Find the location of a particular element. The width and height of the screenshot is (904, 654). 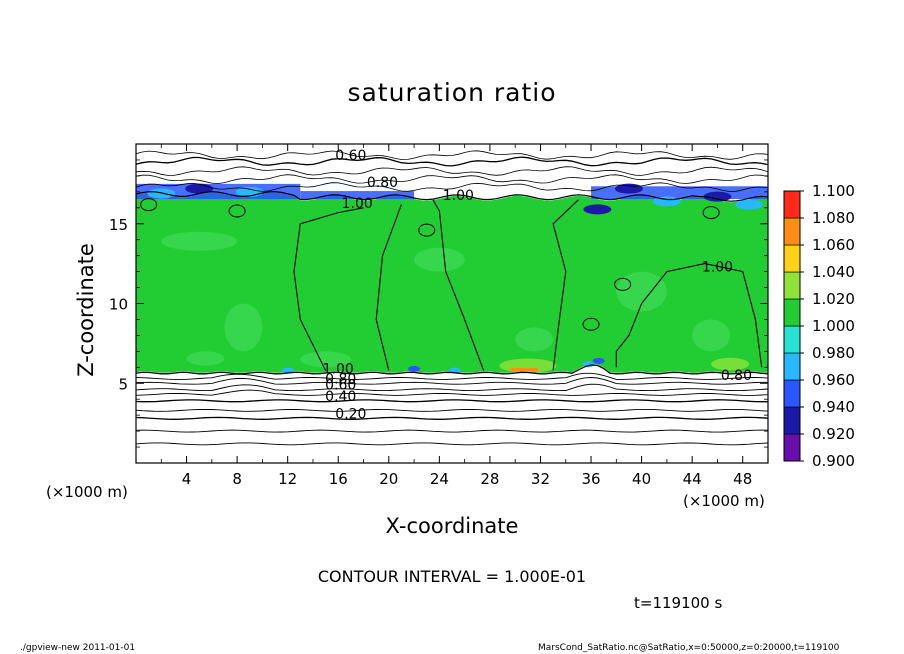

x-tick-label-1: 8 is located at coordinates (237, 479).